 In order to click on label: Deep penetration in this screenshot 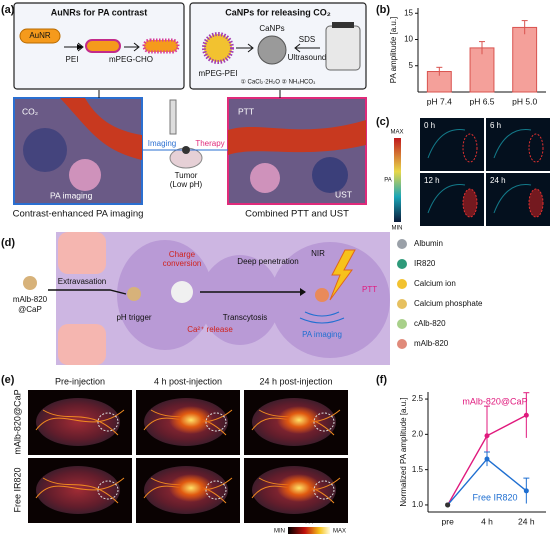, I will do `click(267, 261)`.